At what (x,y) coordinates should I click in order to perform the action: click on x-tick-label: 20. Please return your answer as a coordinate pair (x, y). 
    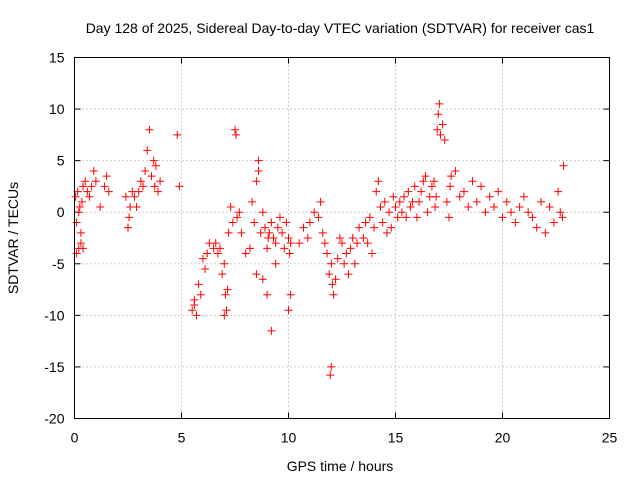
    Looking at the image, I should click on (503, 438).